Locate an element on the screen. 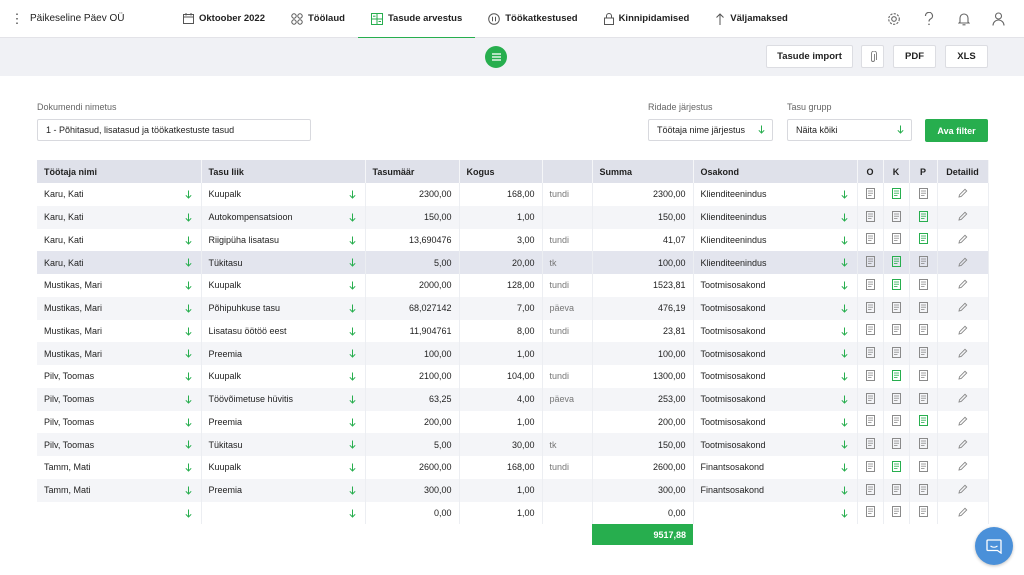  nav-payroll: Tasude arvestus is located at coordinates (416, 19).